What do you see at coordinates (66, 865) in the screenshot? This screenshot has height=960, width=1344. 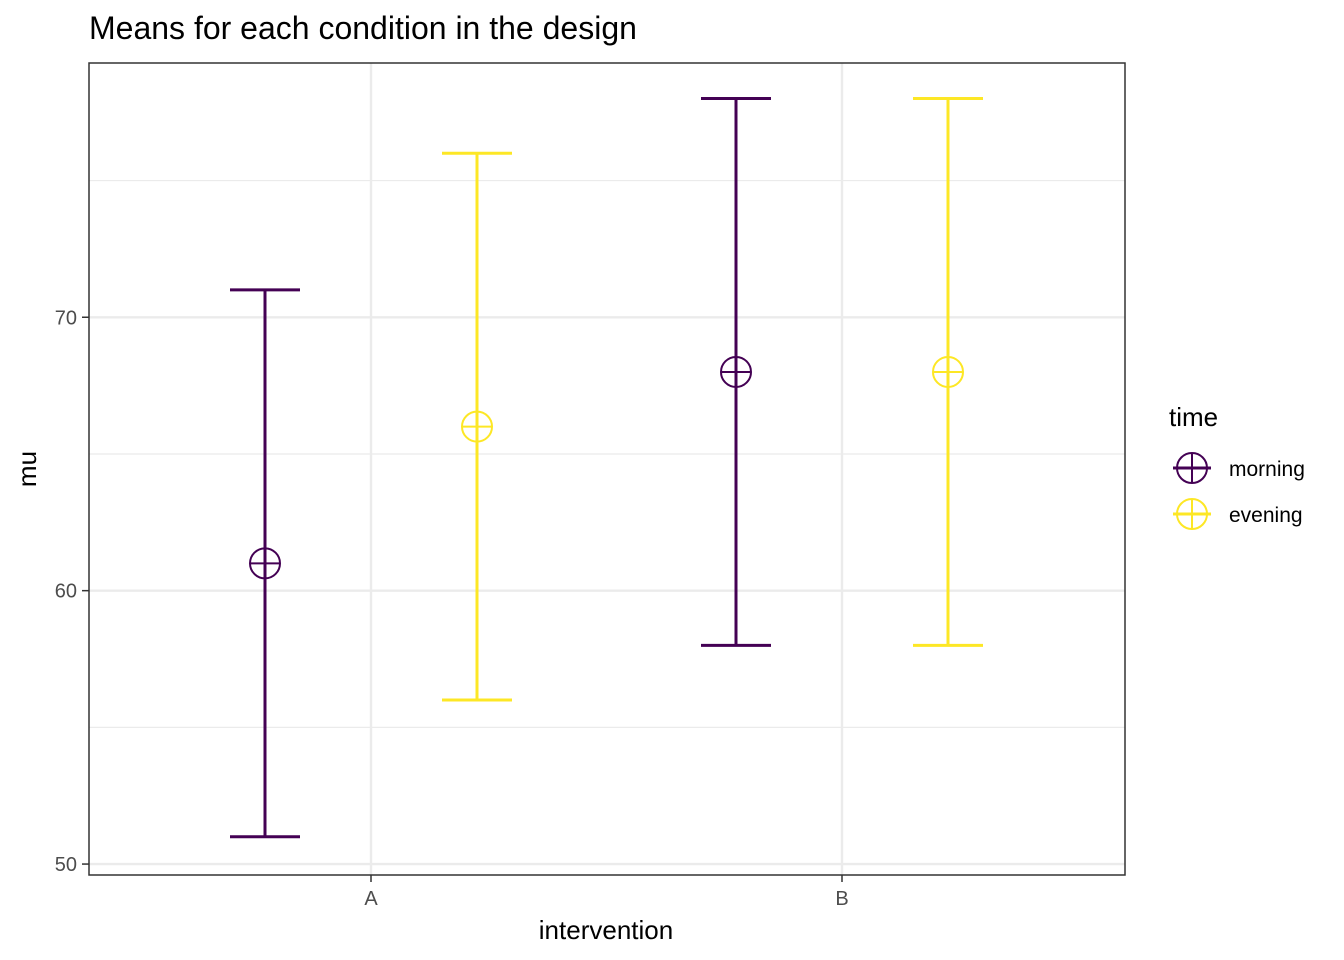 I see `y-tick-label: 50` at bounding box center [66, 865].